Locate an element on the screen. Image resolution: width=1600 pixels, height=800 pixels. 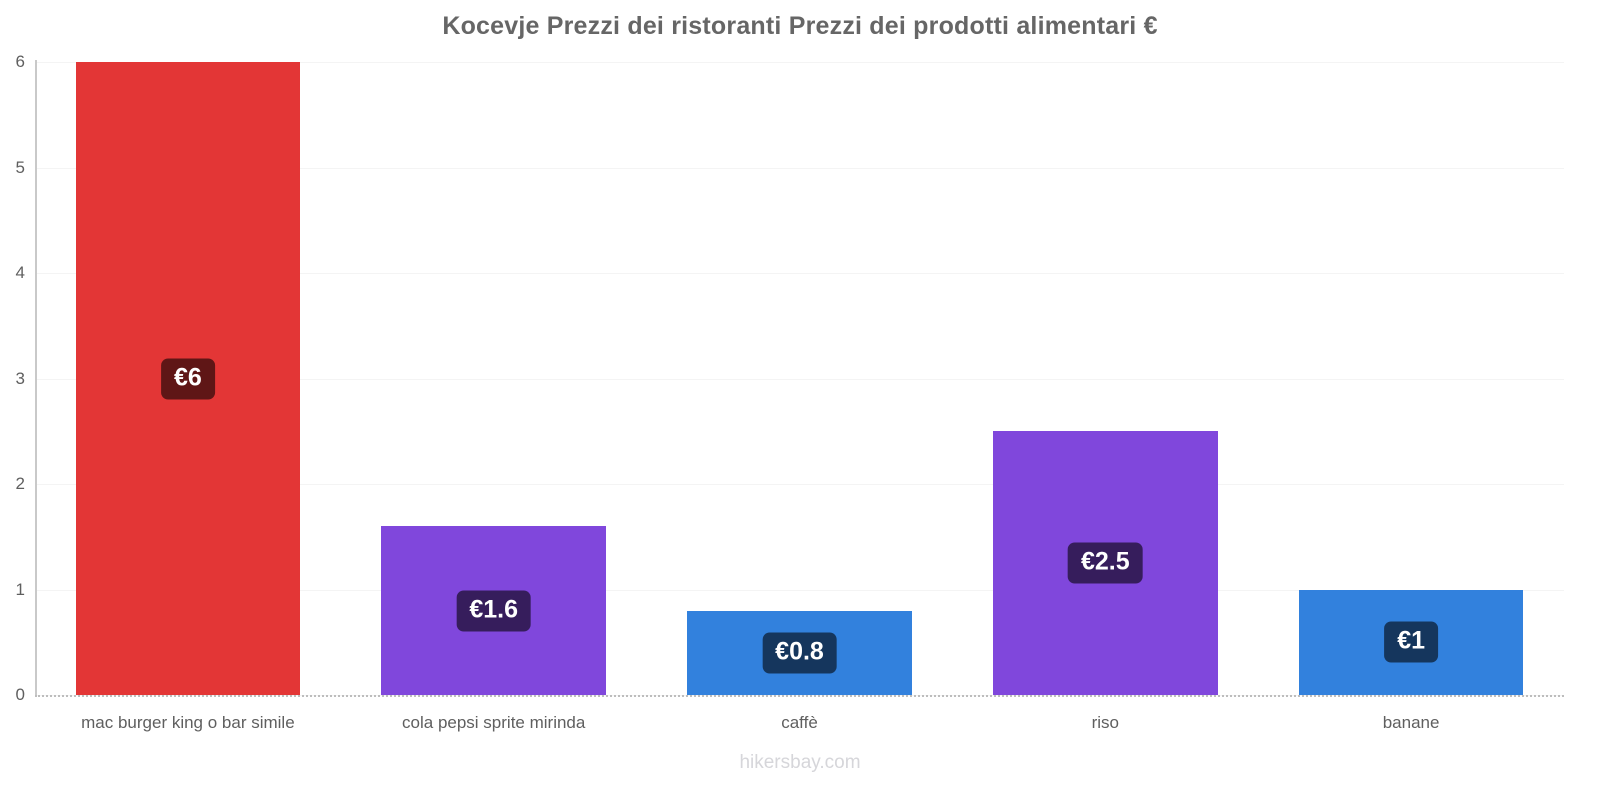
y-axis-tick-label: 2 is located at coordinates (20, 483).